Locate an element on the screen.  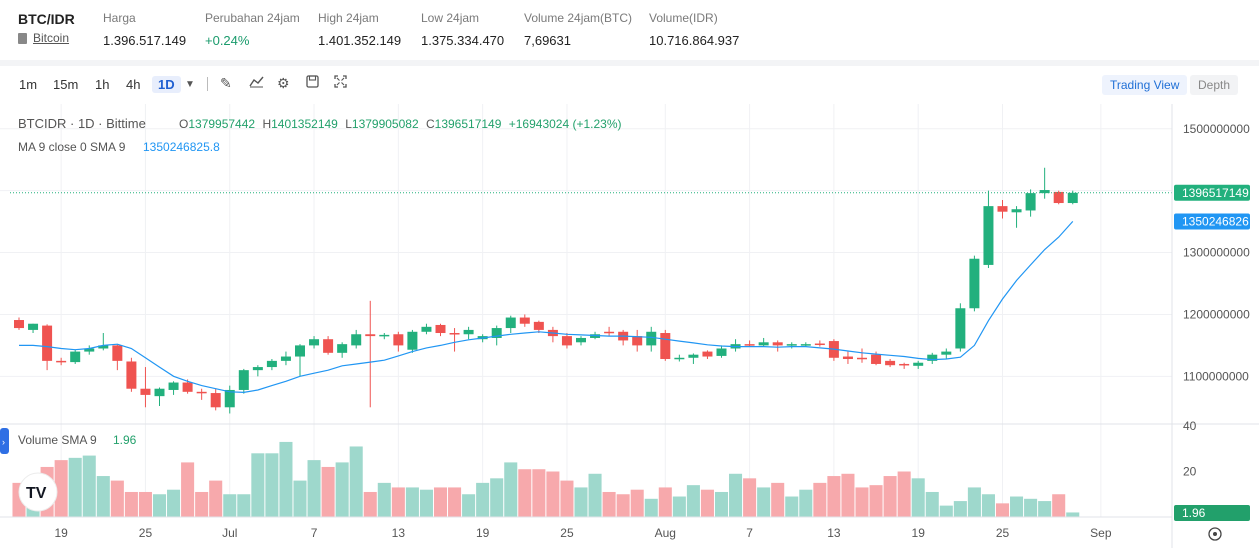
timeframe-1d: 1D is located at coordinates (166, 84).